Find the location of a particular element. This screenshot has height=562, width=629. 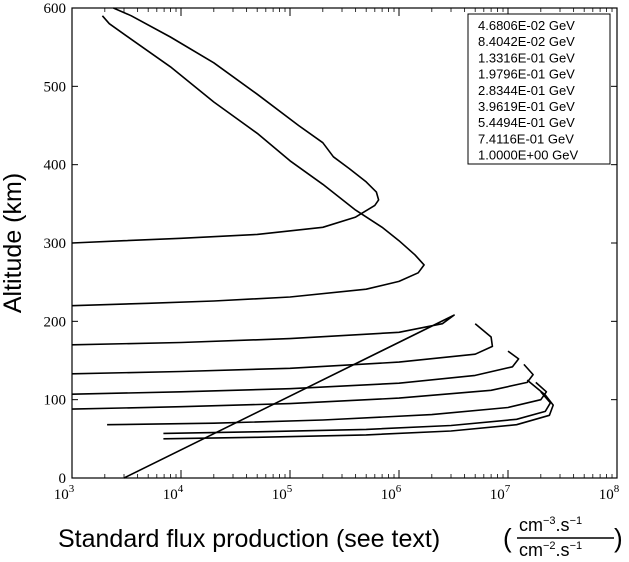

x-tick-label: 10⁵ is located at coordinates (282, 493).